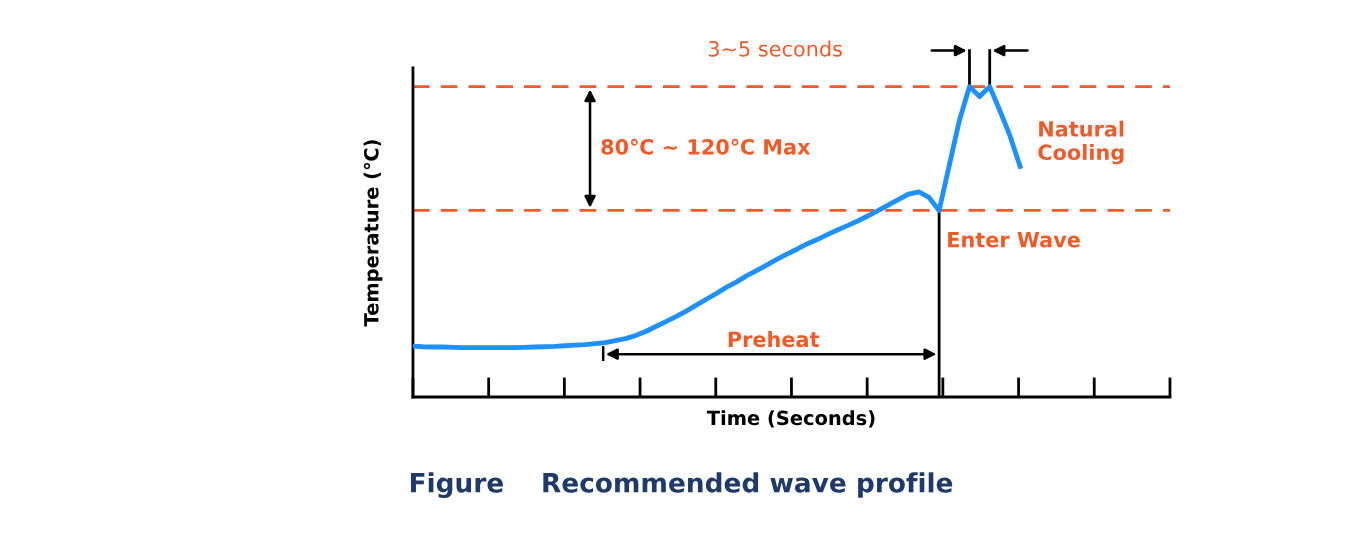  I want to click on text: 3~5 seconds, so click(775, 48).